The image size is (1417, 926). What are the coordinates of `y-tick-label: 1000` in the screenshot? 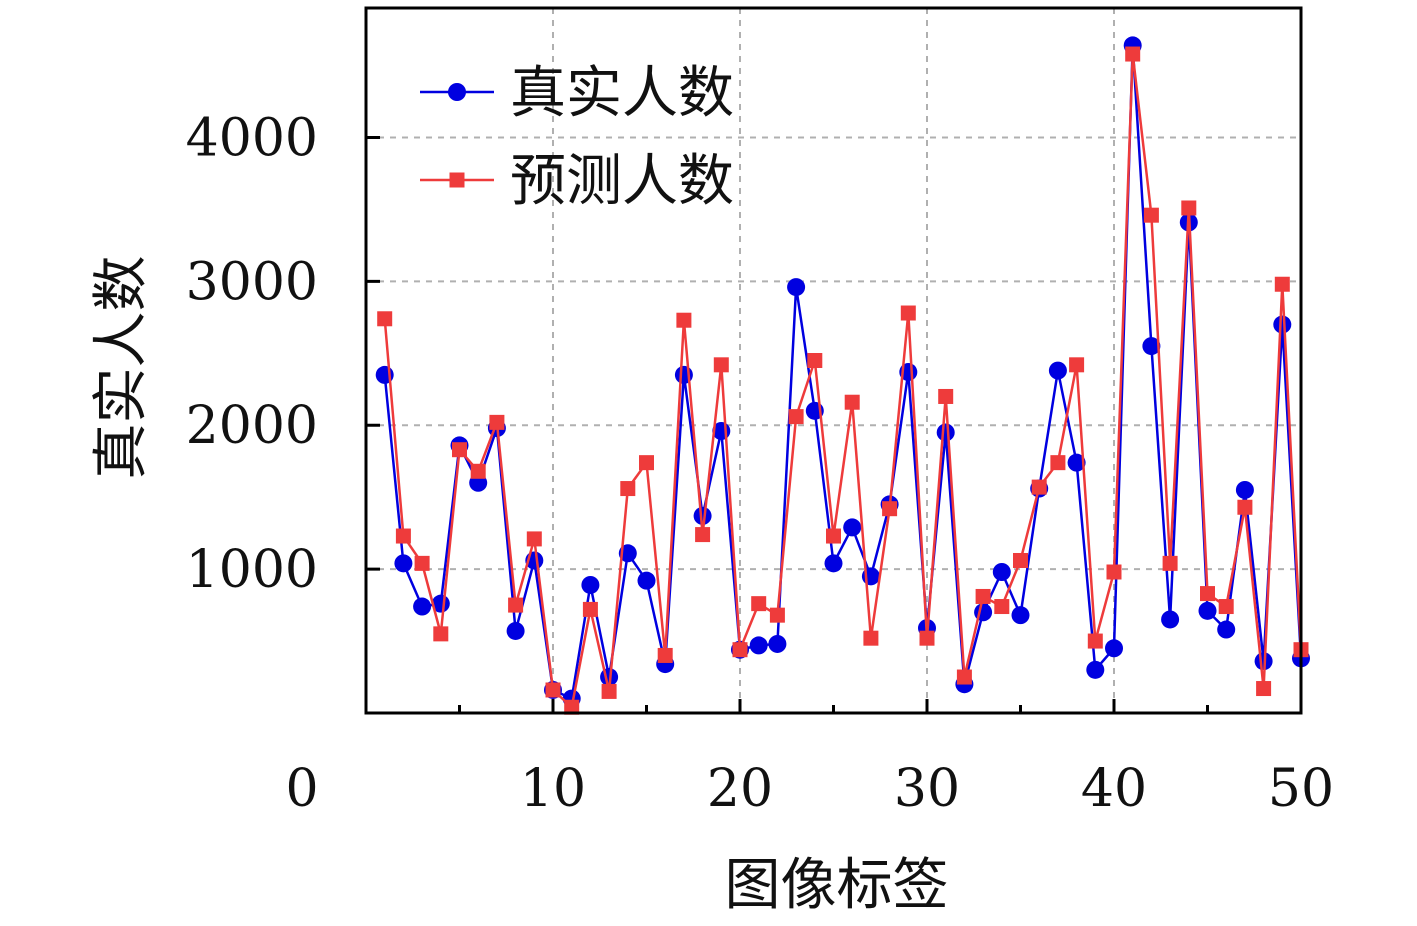 It's located at (252, 570).